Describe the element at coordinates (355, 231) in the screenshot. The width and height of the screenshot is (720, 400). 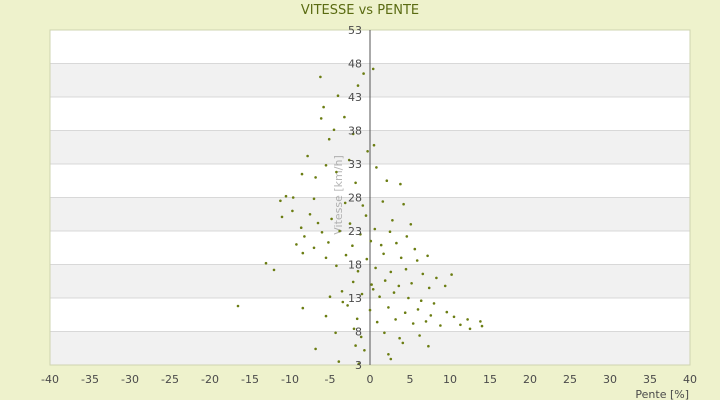
I see `y-tick-label: 23` at that location.